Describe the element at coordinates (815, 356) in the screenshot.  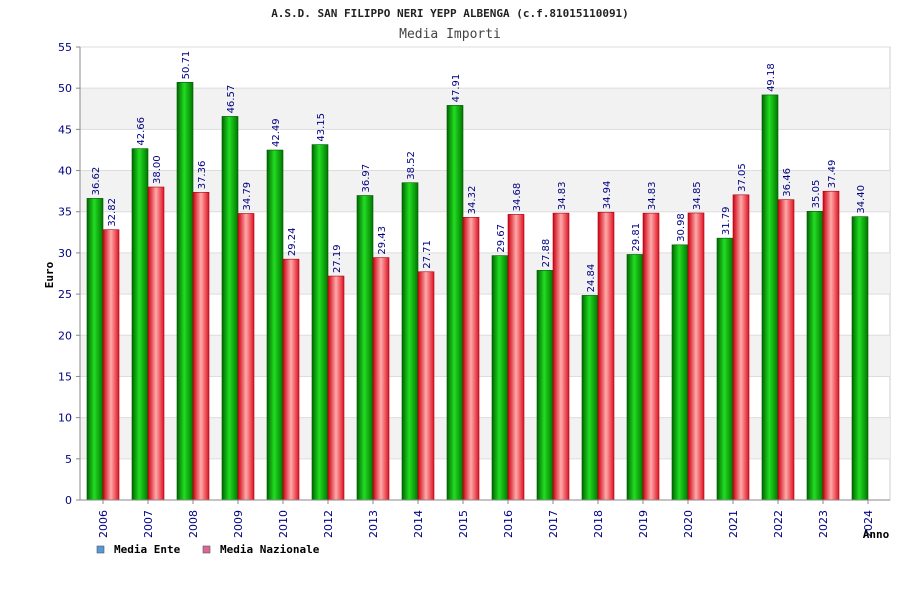
I see `bar-ente-2023` at that location.